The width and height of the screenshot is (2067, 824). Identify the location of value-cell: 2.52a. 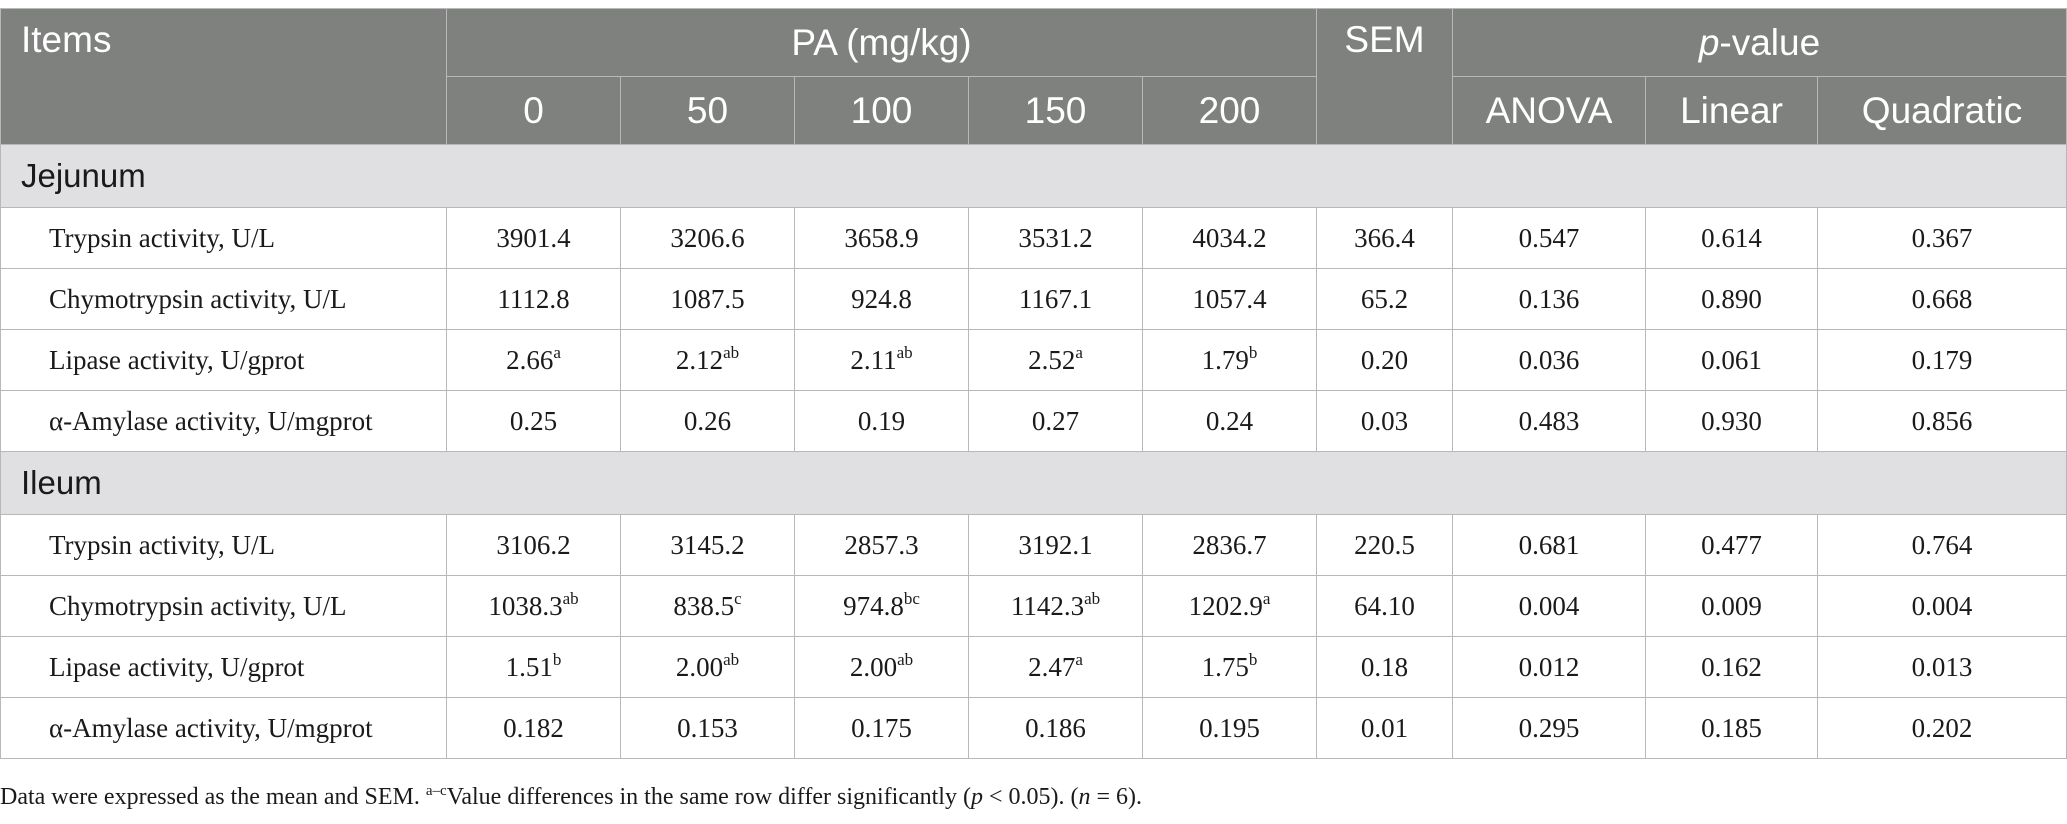
(1055, 360).